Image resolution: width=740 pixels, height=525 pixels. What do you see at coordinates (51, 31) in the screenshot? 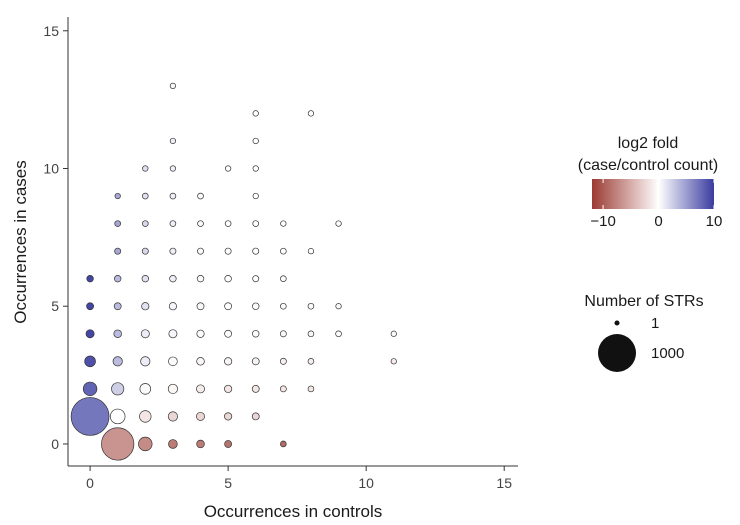
I see `y-tick-label: 15` at bounding box center [51, 31].